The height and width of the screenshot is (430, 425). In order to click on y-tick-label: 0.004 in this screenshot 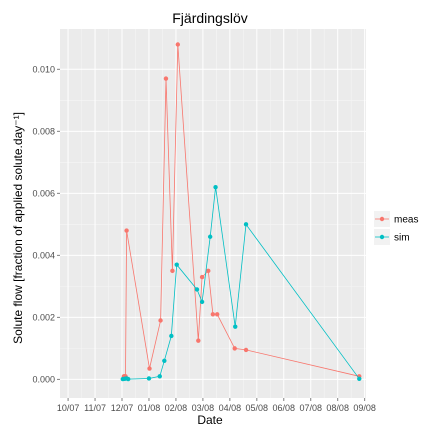, I will do `click(43, 255)`.